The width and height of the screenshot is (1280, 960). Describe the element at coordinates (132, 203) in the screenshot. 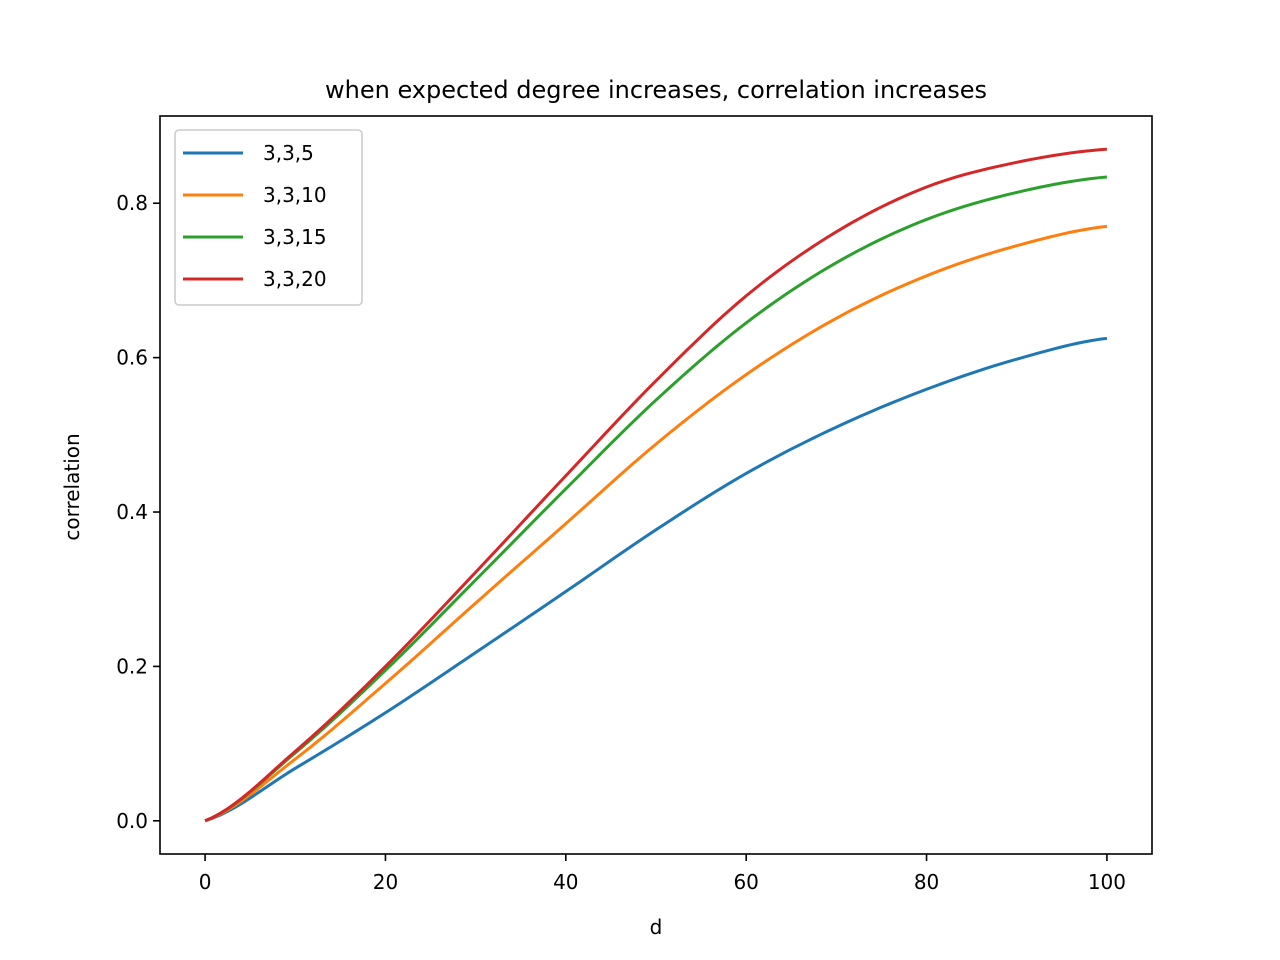

I see `y-tick-label: 0.8` at that location.